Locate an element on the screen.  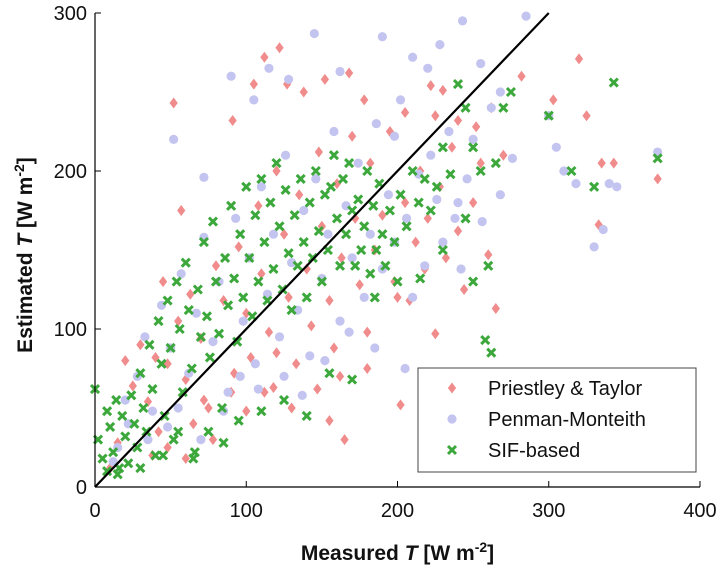
y-tick-label: 100 is located at coordinates (70, 330).